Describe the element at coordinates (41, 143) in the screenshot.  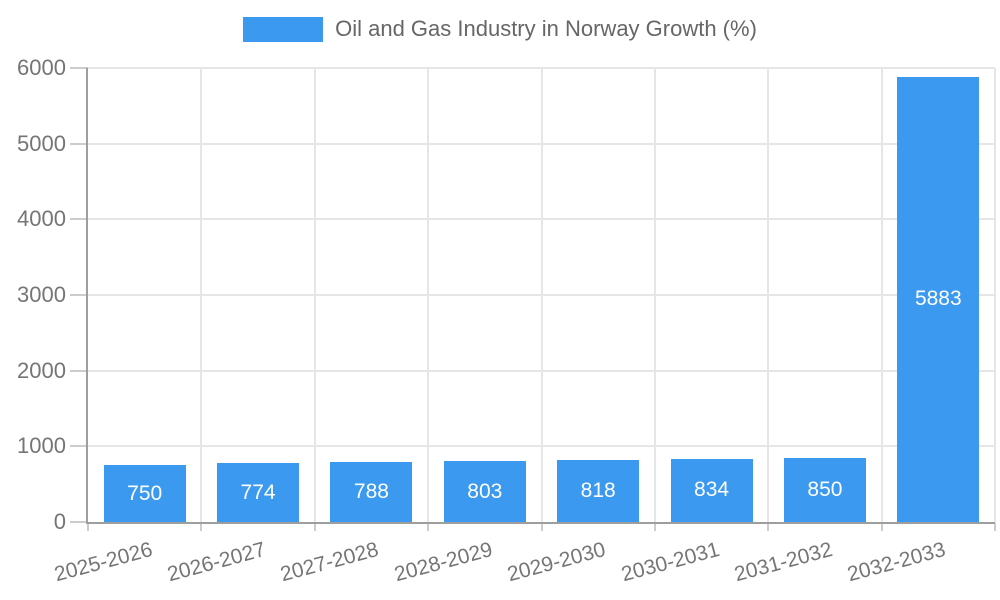
I see `y-axis-tick-label: 5000` at that location.